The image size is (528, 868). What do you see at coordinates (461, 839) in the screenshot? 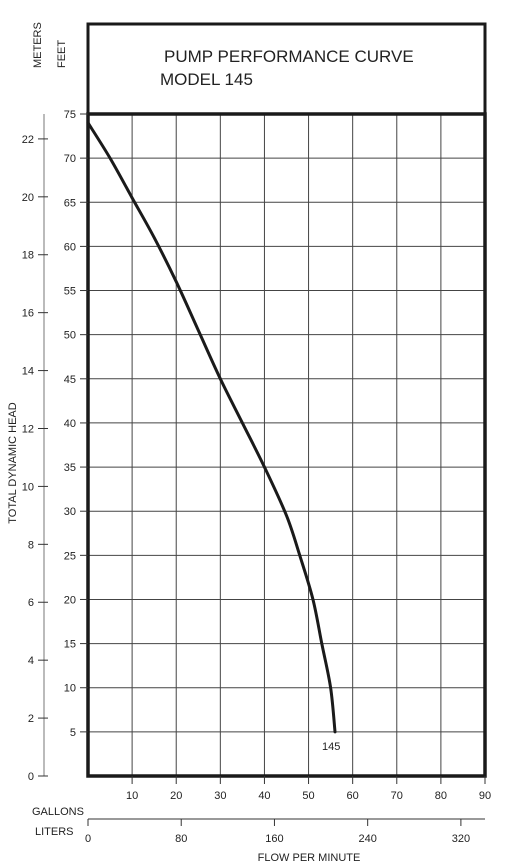
I see `liters-tick-label: 320` at bounding box center [461, 839].